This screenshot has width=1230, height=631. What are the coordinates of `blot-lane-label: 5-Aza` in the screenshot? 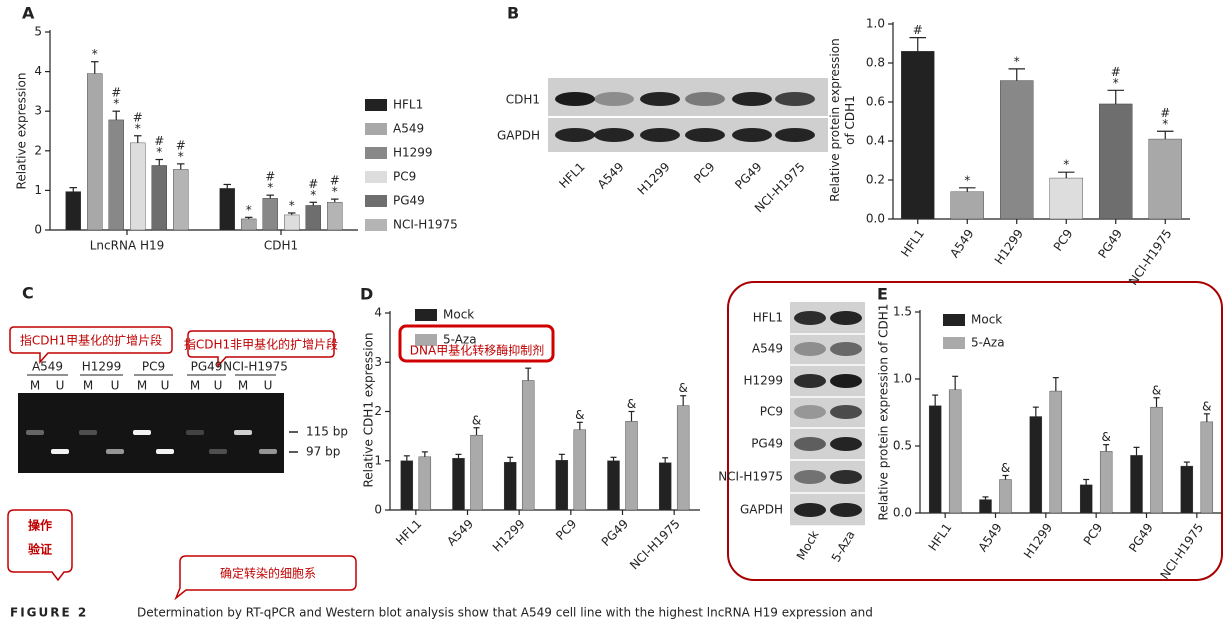 It's located at (843, 546).